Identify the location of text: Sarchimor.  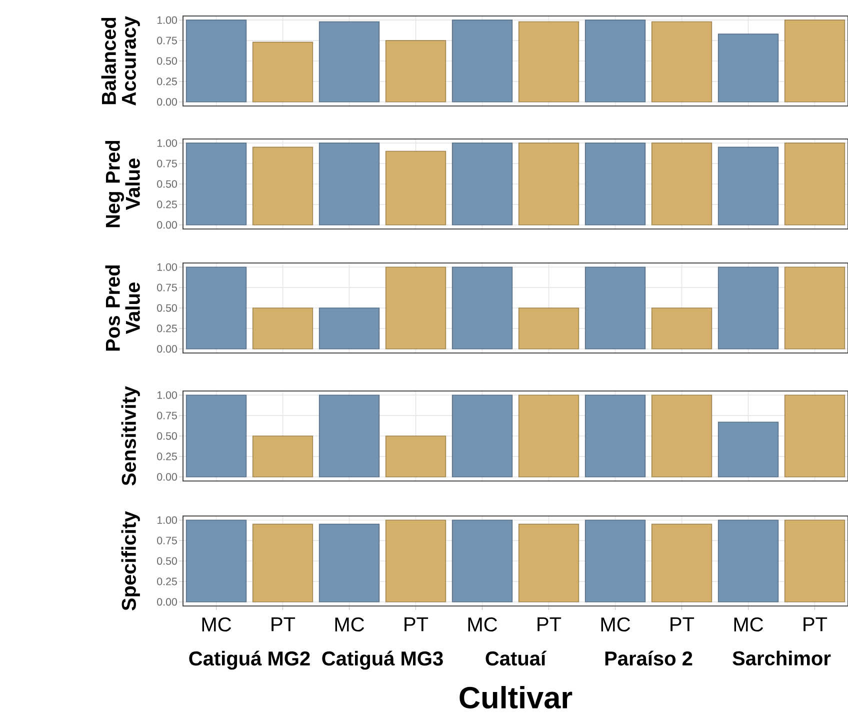
(781, 658).